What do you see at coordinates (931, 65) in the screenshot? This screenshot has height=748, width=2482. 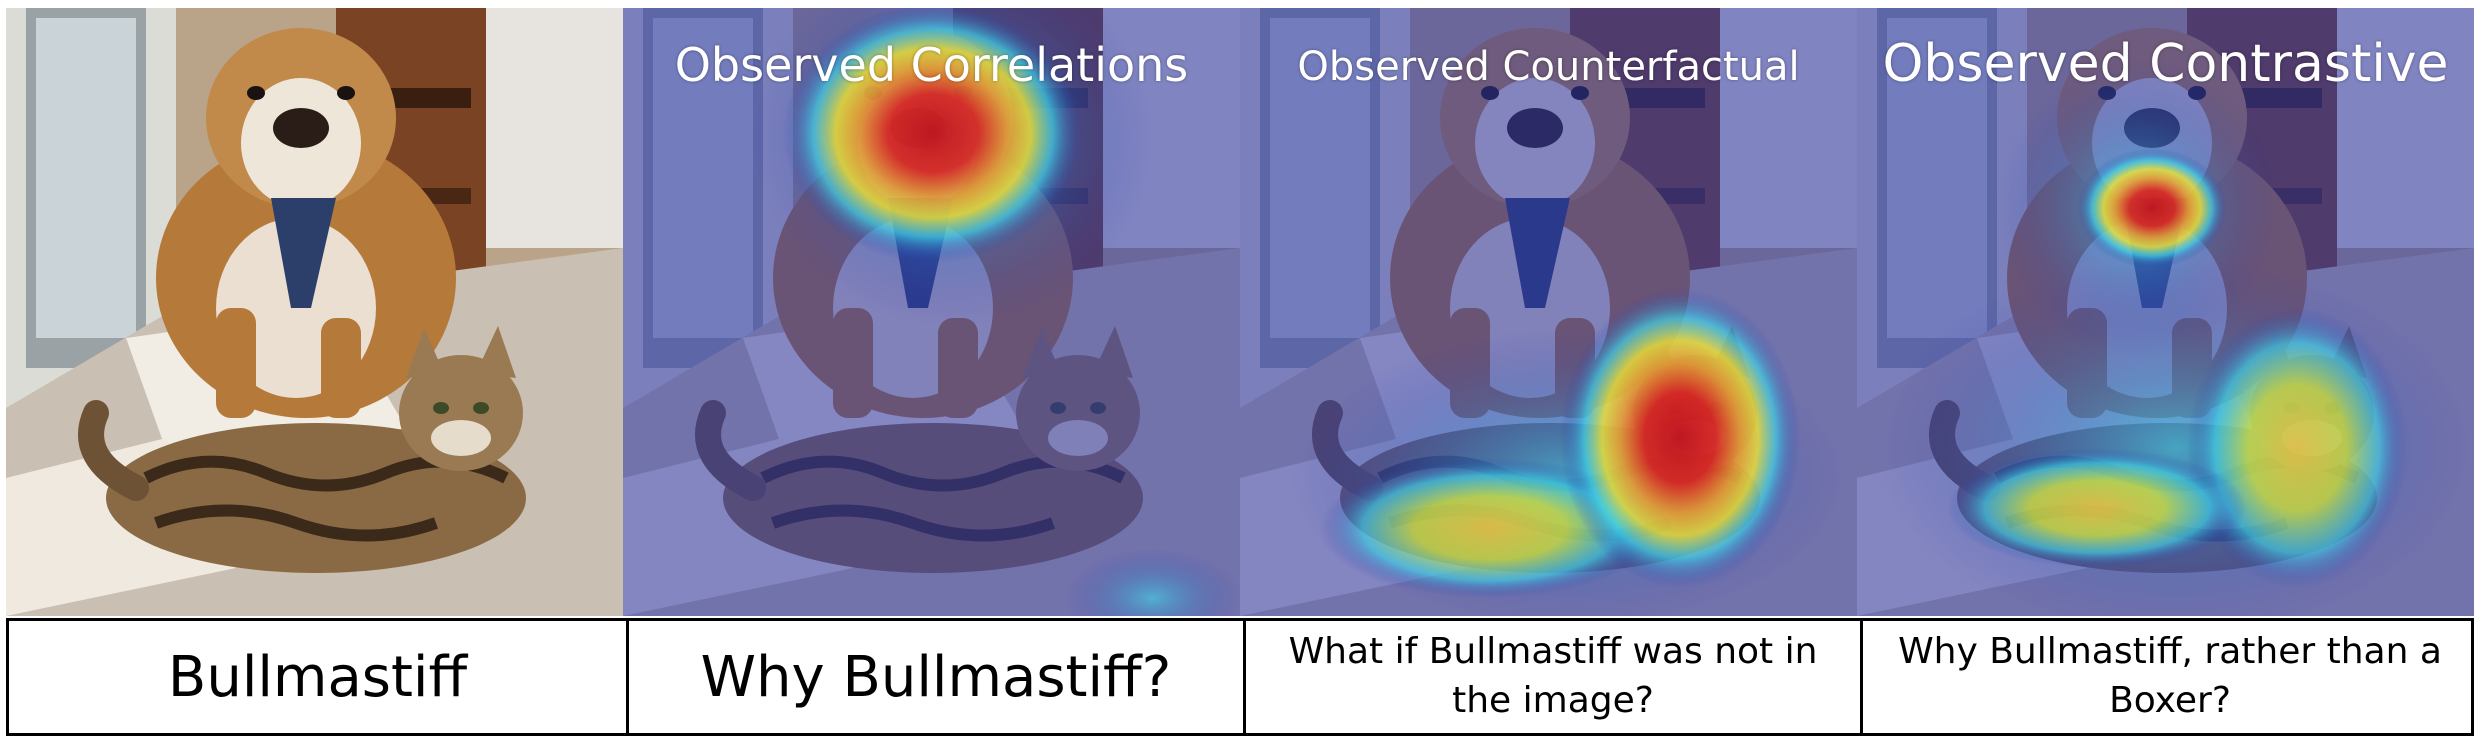 I see `panel-title-correlations: Observed Correlations` at bounding box center [931, 65].